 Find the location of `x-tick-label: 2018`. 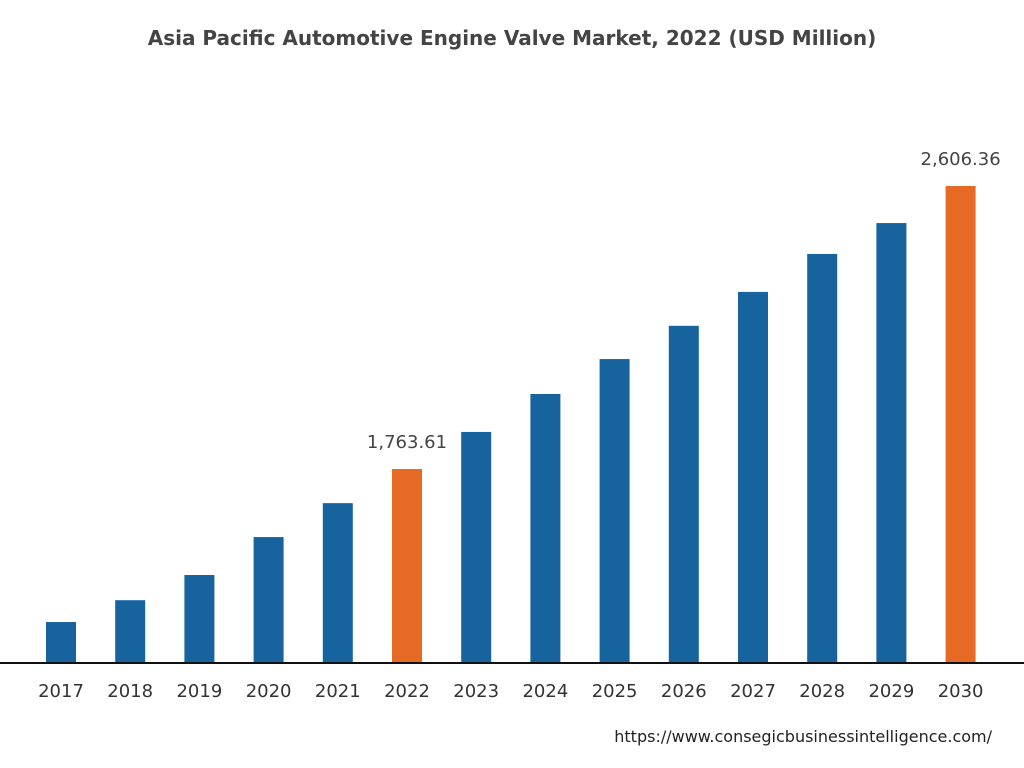

x-tick-label: 2018 is located at coordinates (130, 691).